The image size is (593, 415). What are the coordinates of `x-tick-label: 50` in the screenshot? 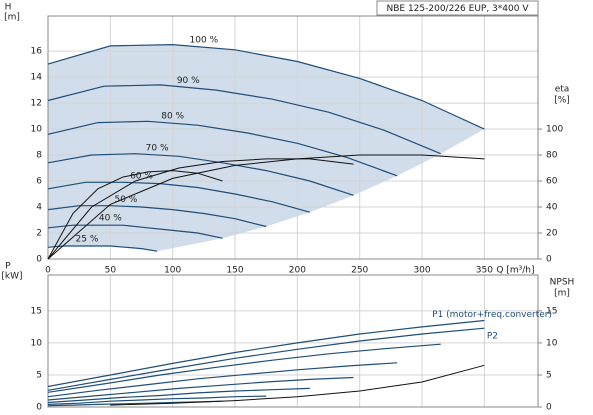 It's located at (111, 271).